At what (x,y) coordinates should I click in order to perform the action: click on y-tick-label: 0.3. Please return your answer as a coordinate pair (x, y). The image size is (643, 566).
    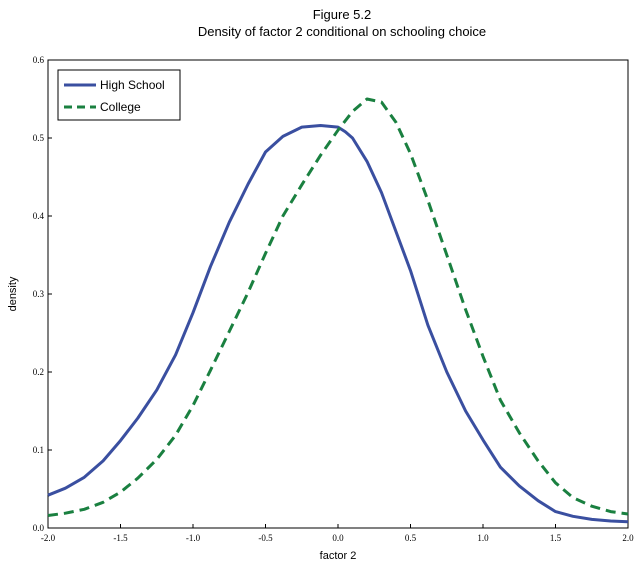
    Looking at the image, I should click on (39, 294).